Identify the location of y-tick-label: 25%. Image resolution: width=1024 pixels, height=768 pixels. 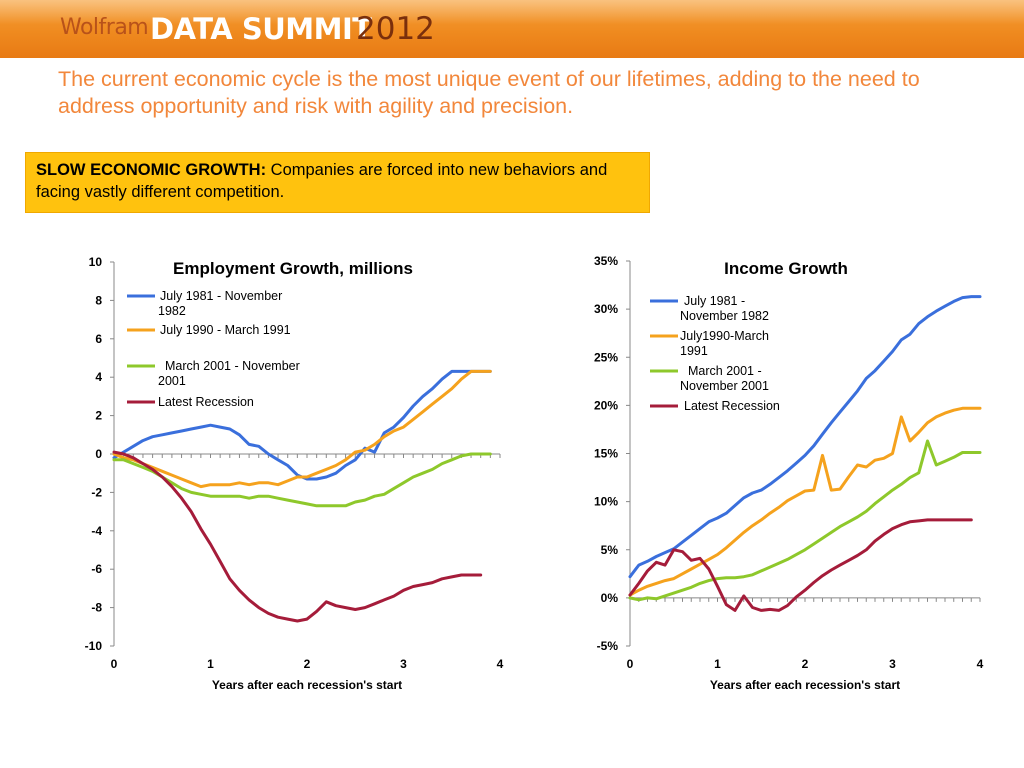
(606, 357).